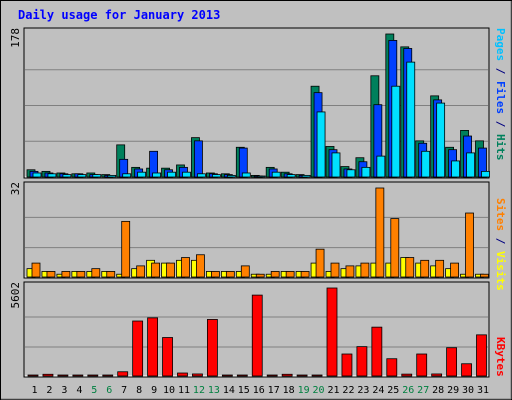 This screenshot has width=512, height=400. What do you see at coordinates (333, 390) in the screenshot?
I see `day-label-21: 21` at bounding box center [333, 390].